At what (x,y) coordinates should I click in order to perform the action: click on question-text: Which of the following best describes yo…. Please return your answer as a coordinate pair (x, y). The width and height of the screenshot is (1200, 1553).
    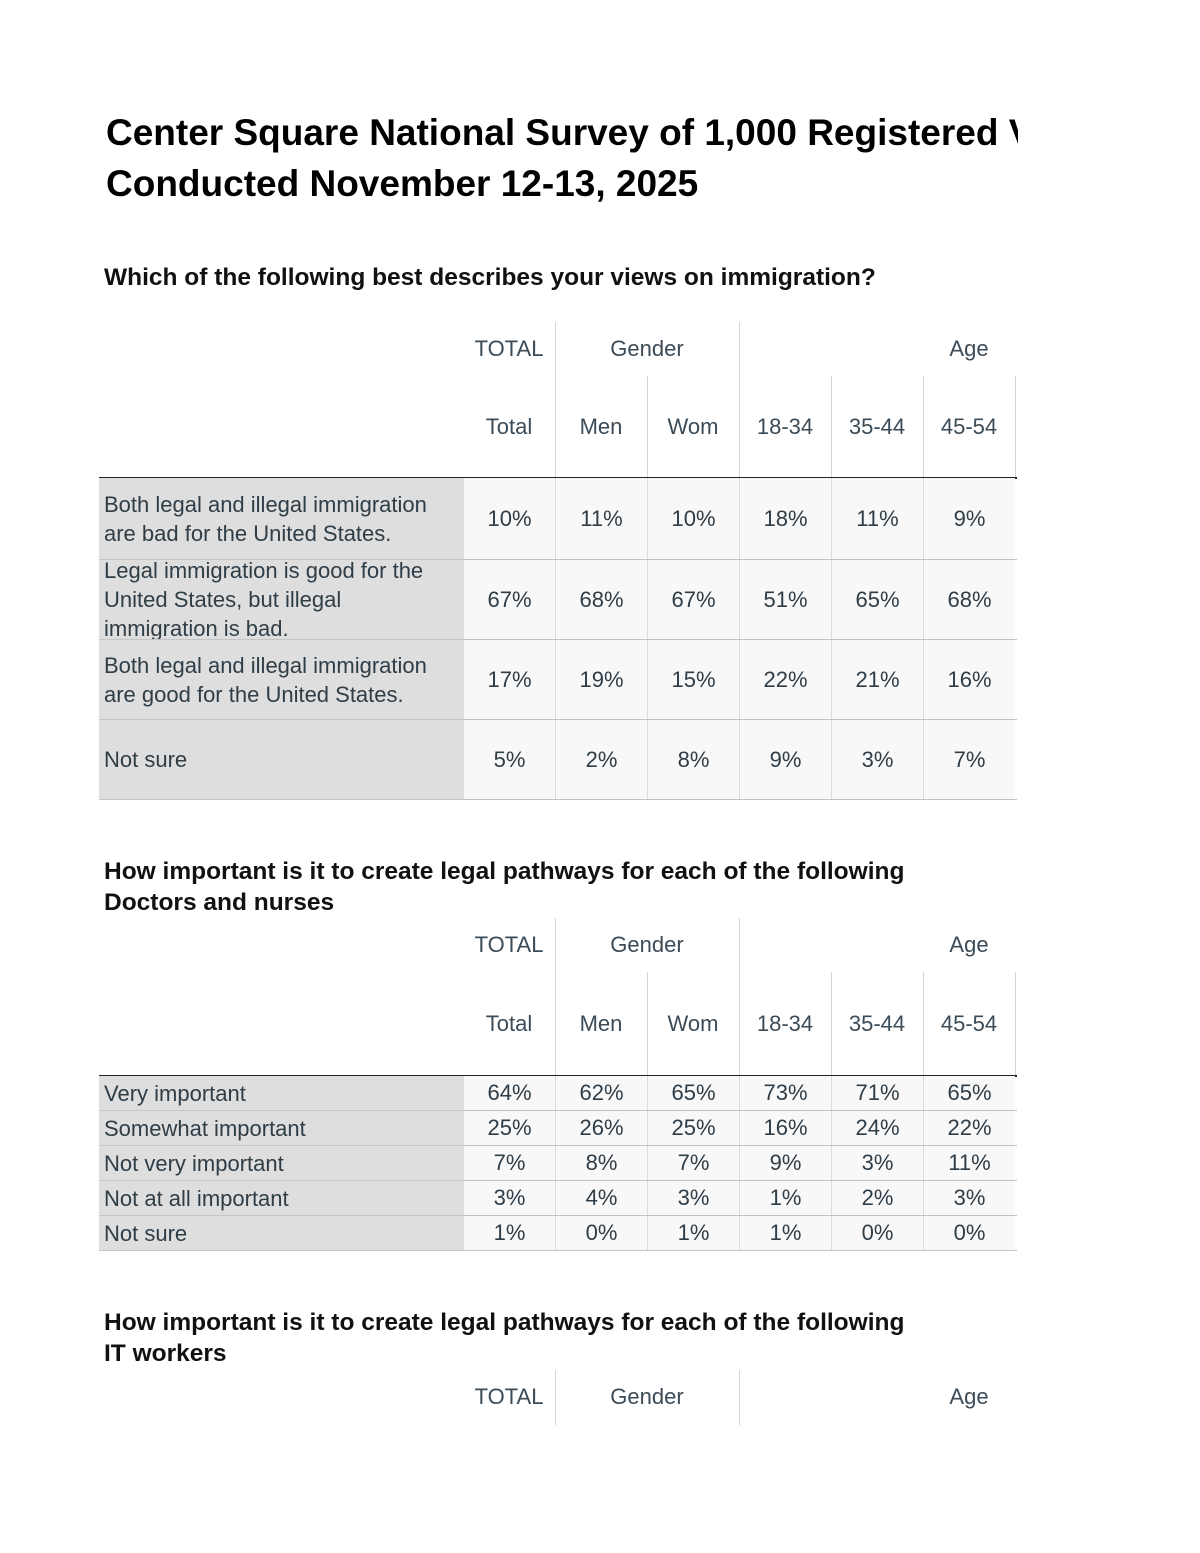
    Looking at the image, I should click on (490, 277).